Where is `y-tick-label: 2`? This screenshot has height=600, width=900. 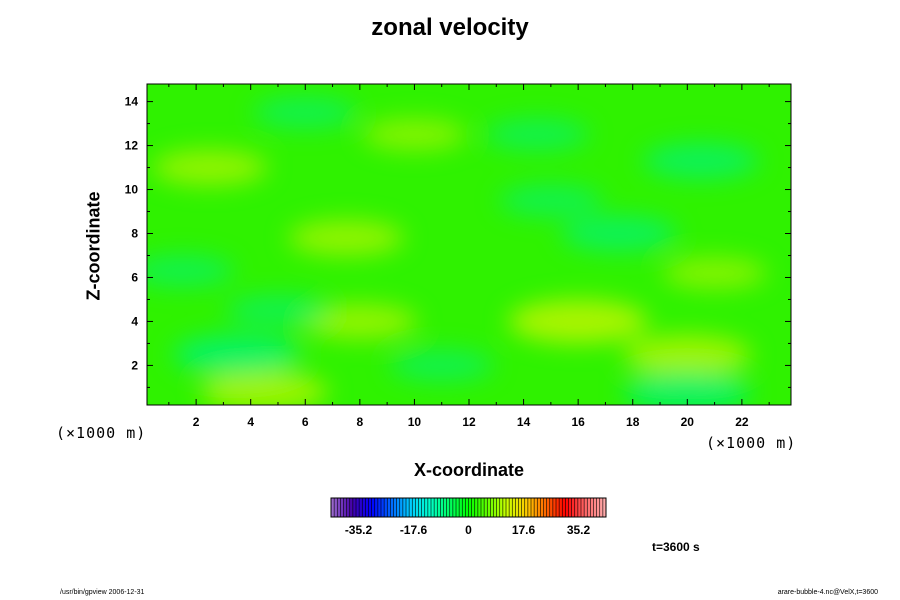
y-tick-label: 2 is located at coordinates (134, 365).